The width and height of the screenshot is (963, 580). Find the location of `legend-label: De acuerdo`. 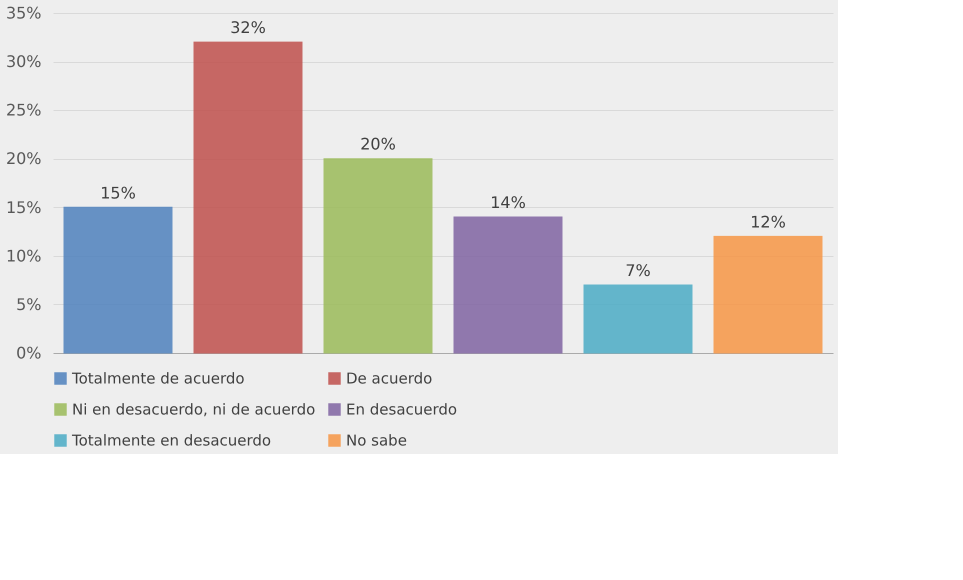

legend-label: De acuerdo is located at coordinates (389, 379).